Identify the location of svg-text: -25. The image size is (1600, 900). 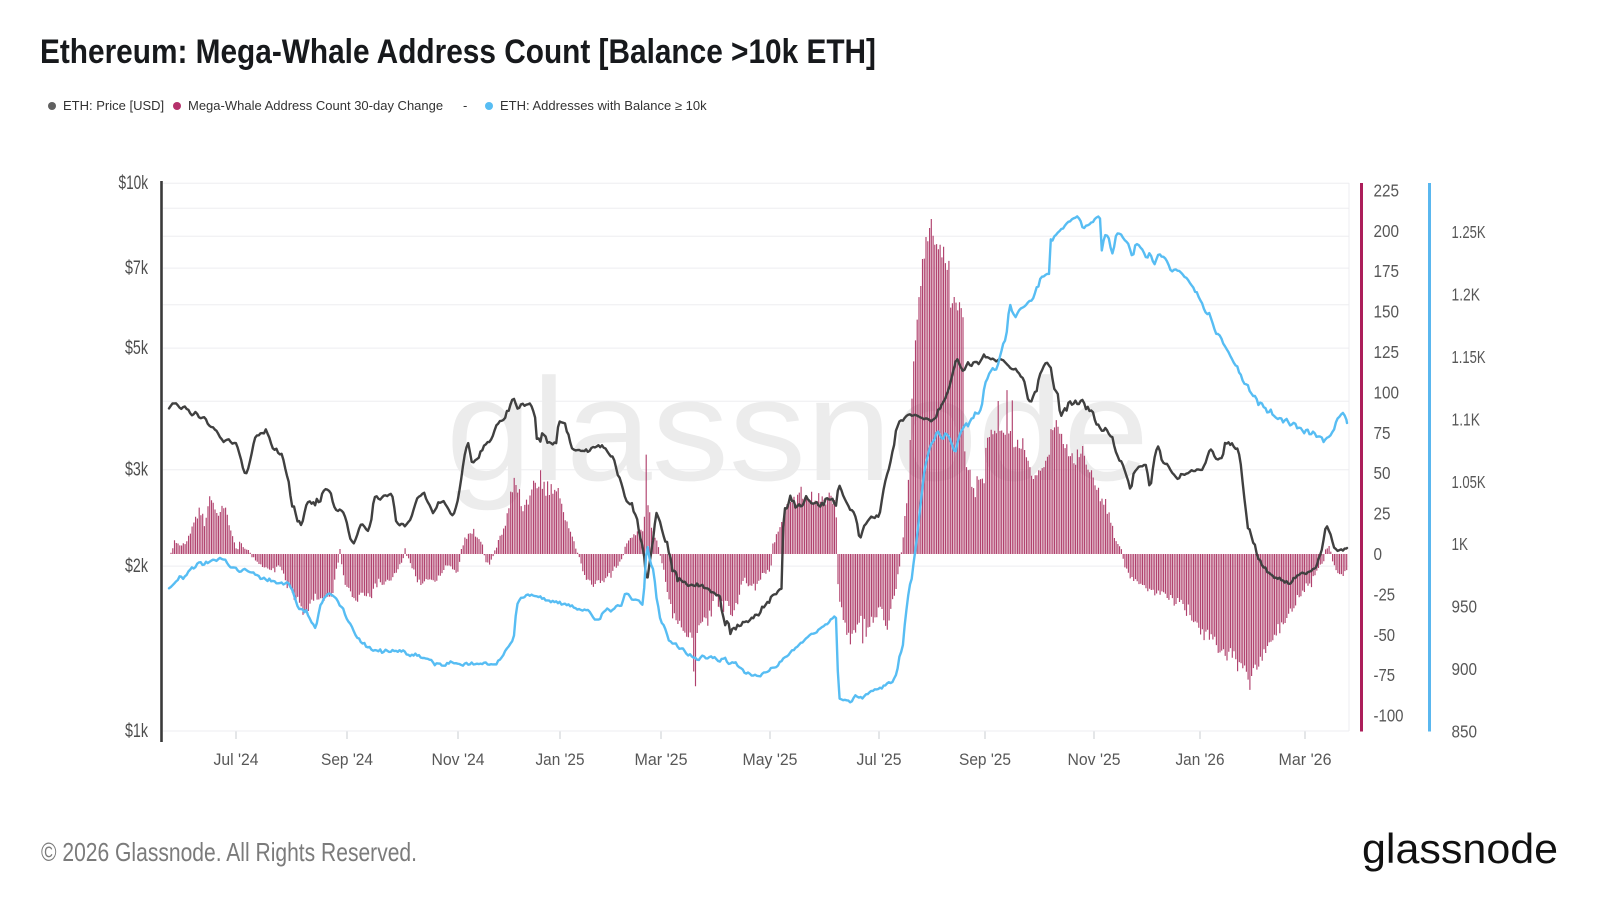
(1385, 594).